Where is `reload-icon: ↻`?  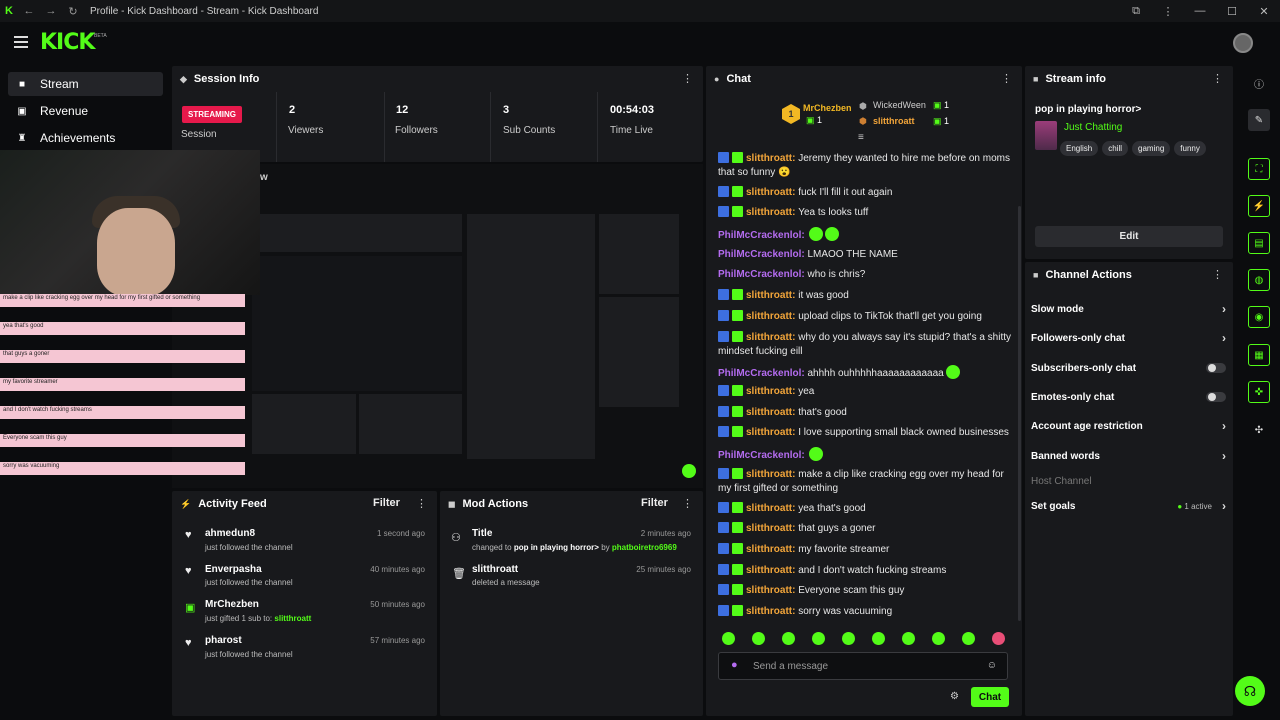 reload-icon: ↻ is located at coordinates (73, 11).